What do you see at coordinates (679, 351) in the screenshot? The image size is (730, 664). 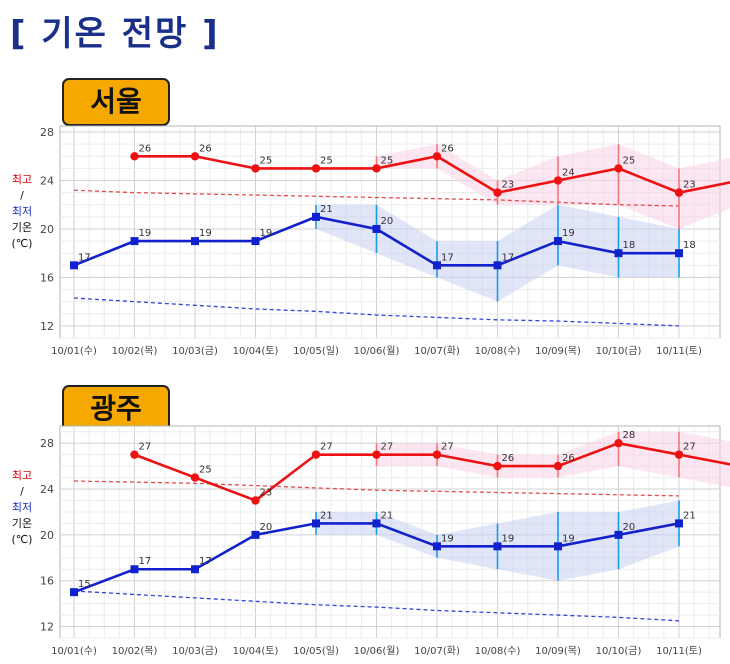 I see `x-tick-label: 10/11(토)` at bounding box center [679, 351].